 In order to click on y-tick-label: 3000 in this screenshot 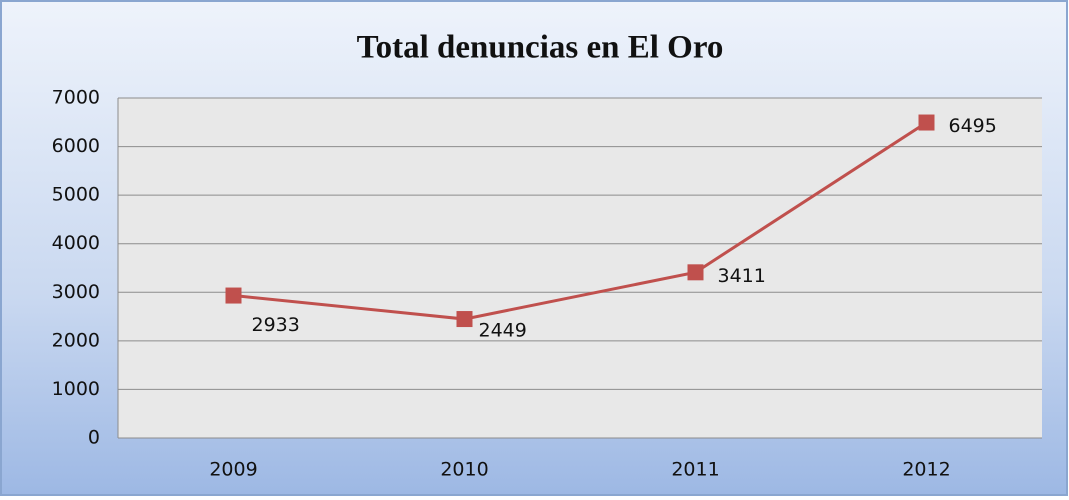, I will do `click(76, 292)`.